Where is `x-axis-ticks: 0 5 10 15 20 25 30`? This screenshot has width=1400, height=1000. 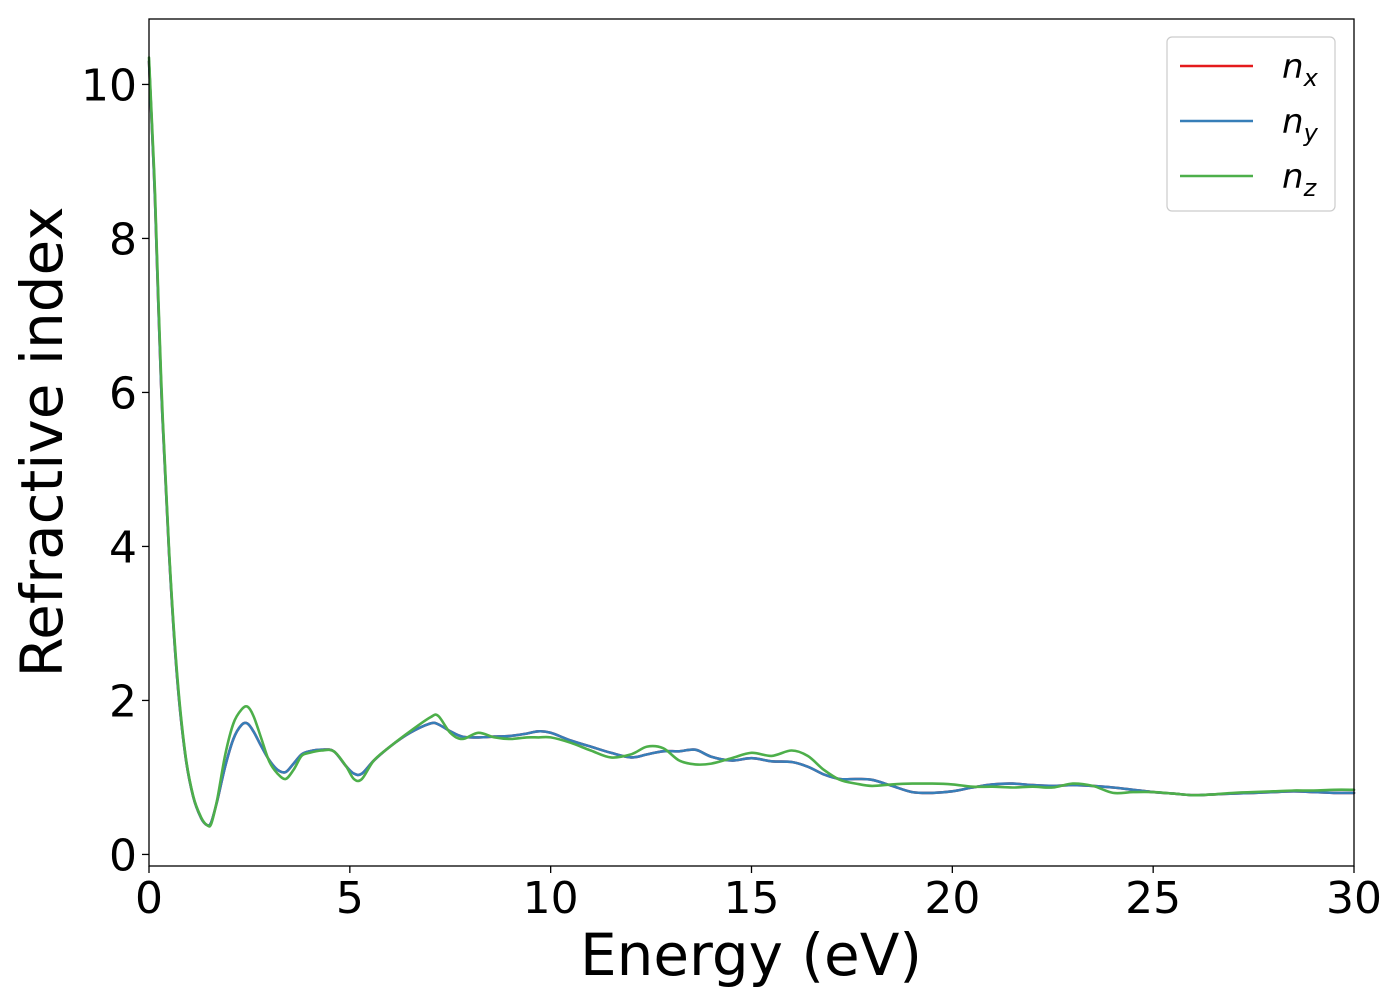 x-axis-ticks: 0 5 10 15 20 25 30 is located at coordinates (758, 895).